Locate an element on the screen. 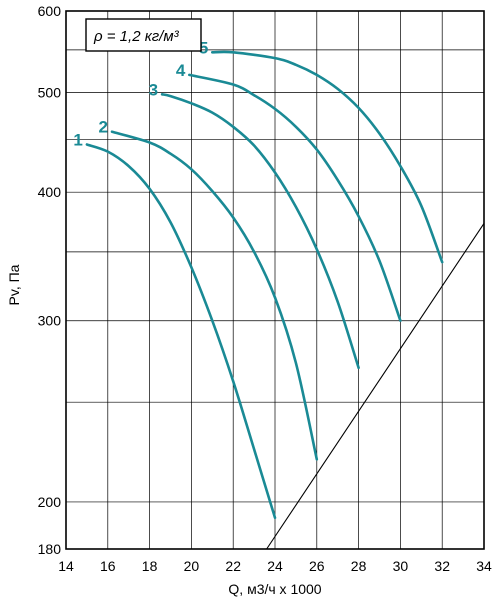  annotation-text: ρ = 1,2 кг/м³ is located at coordinates (136, 36).